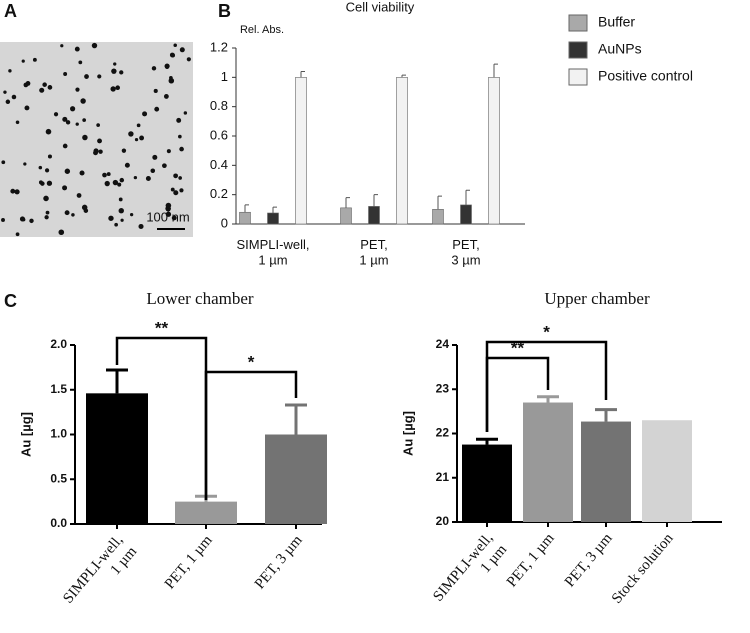 The image size is (750, 633). I want to click on x-tick-label: SIMPLI-well,1 µm, so click(101, 575).